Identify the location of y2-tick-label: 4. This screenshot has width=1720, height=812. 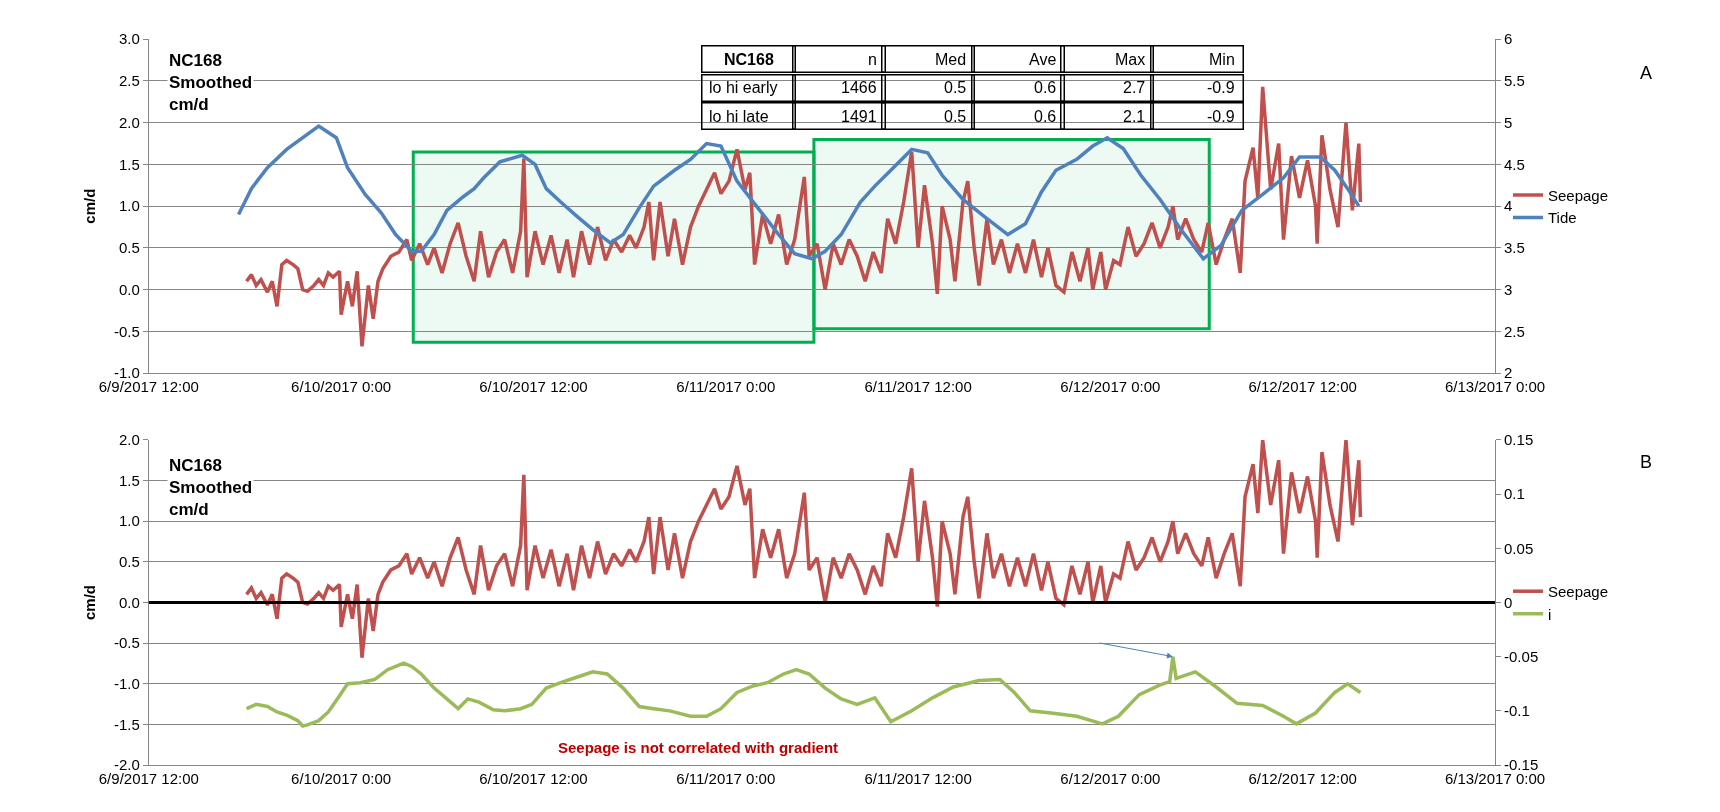
(1508, 206).